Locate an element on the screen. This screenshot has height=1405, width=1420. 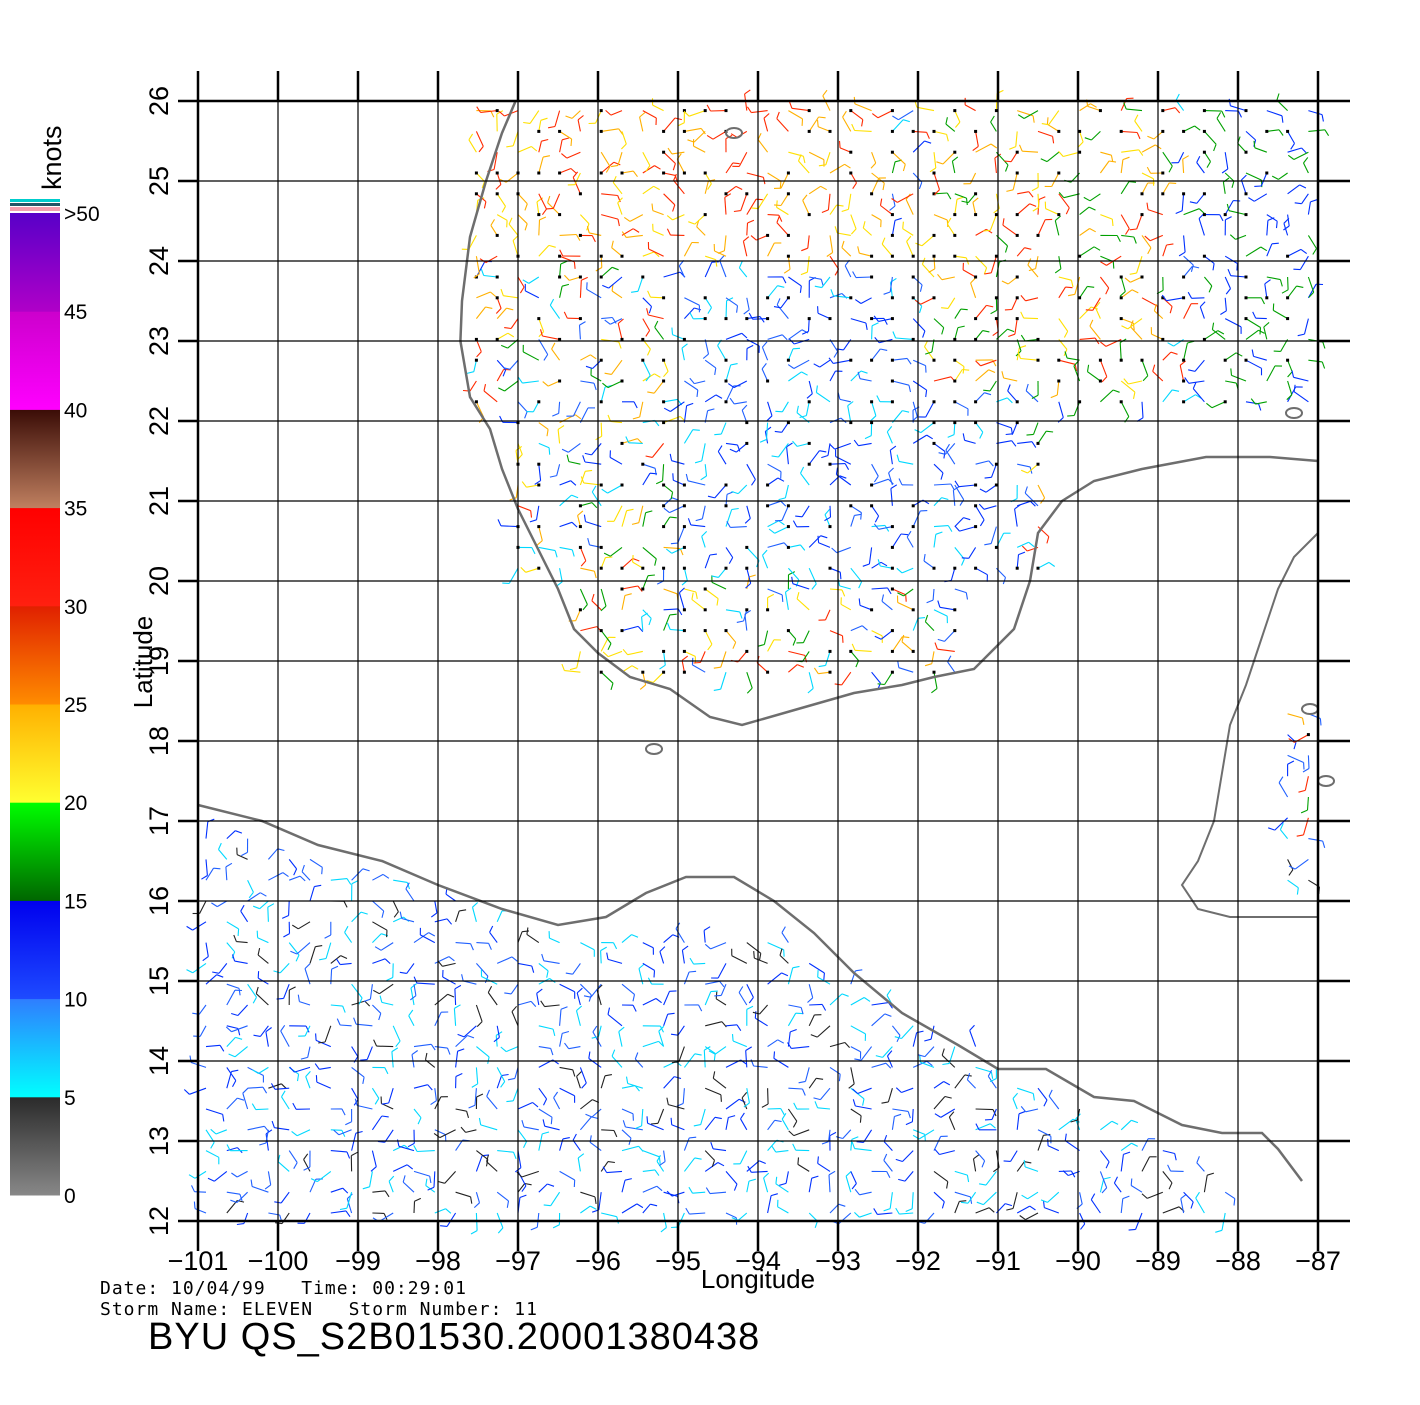
longitude-tick-label: −88 is located at coordinates (1238, 1261).